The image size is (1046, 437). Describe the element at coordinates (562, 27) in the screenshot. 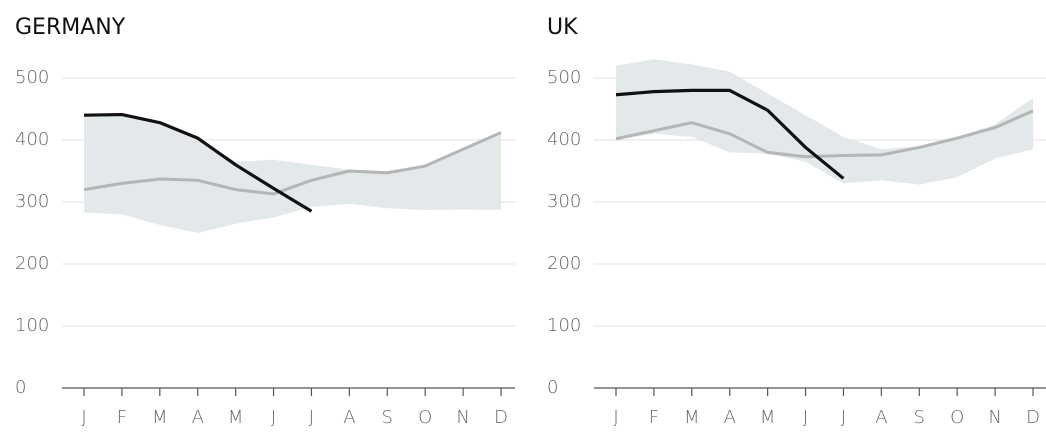

I see `chart-title: UK` at that location.